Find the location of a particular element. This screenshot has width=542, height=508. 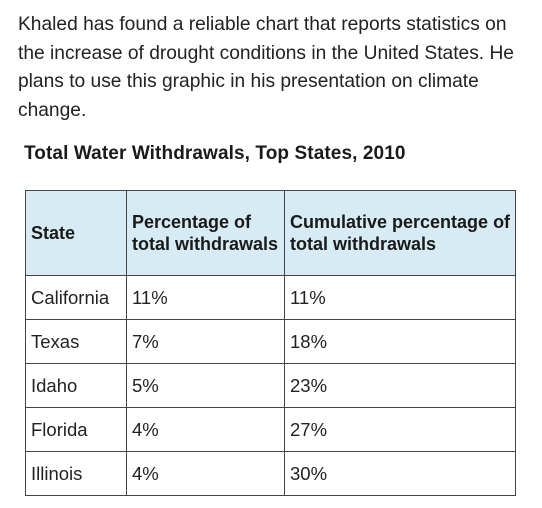

cell-state: Florida is located at coordinates (76, 429).